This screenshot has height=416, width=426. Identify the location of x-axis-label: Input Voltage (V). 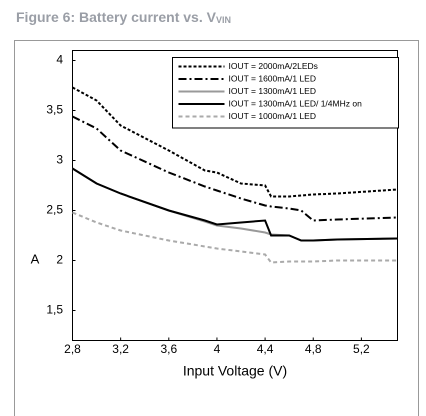
(235, 371).